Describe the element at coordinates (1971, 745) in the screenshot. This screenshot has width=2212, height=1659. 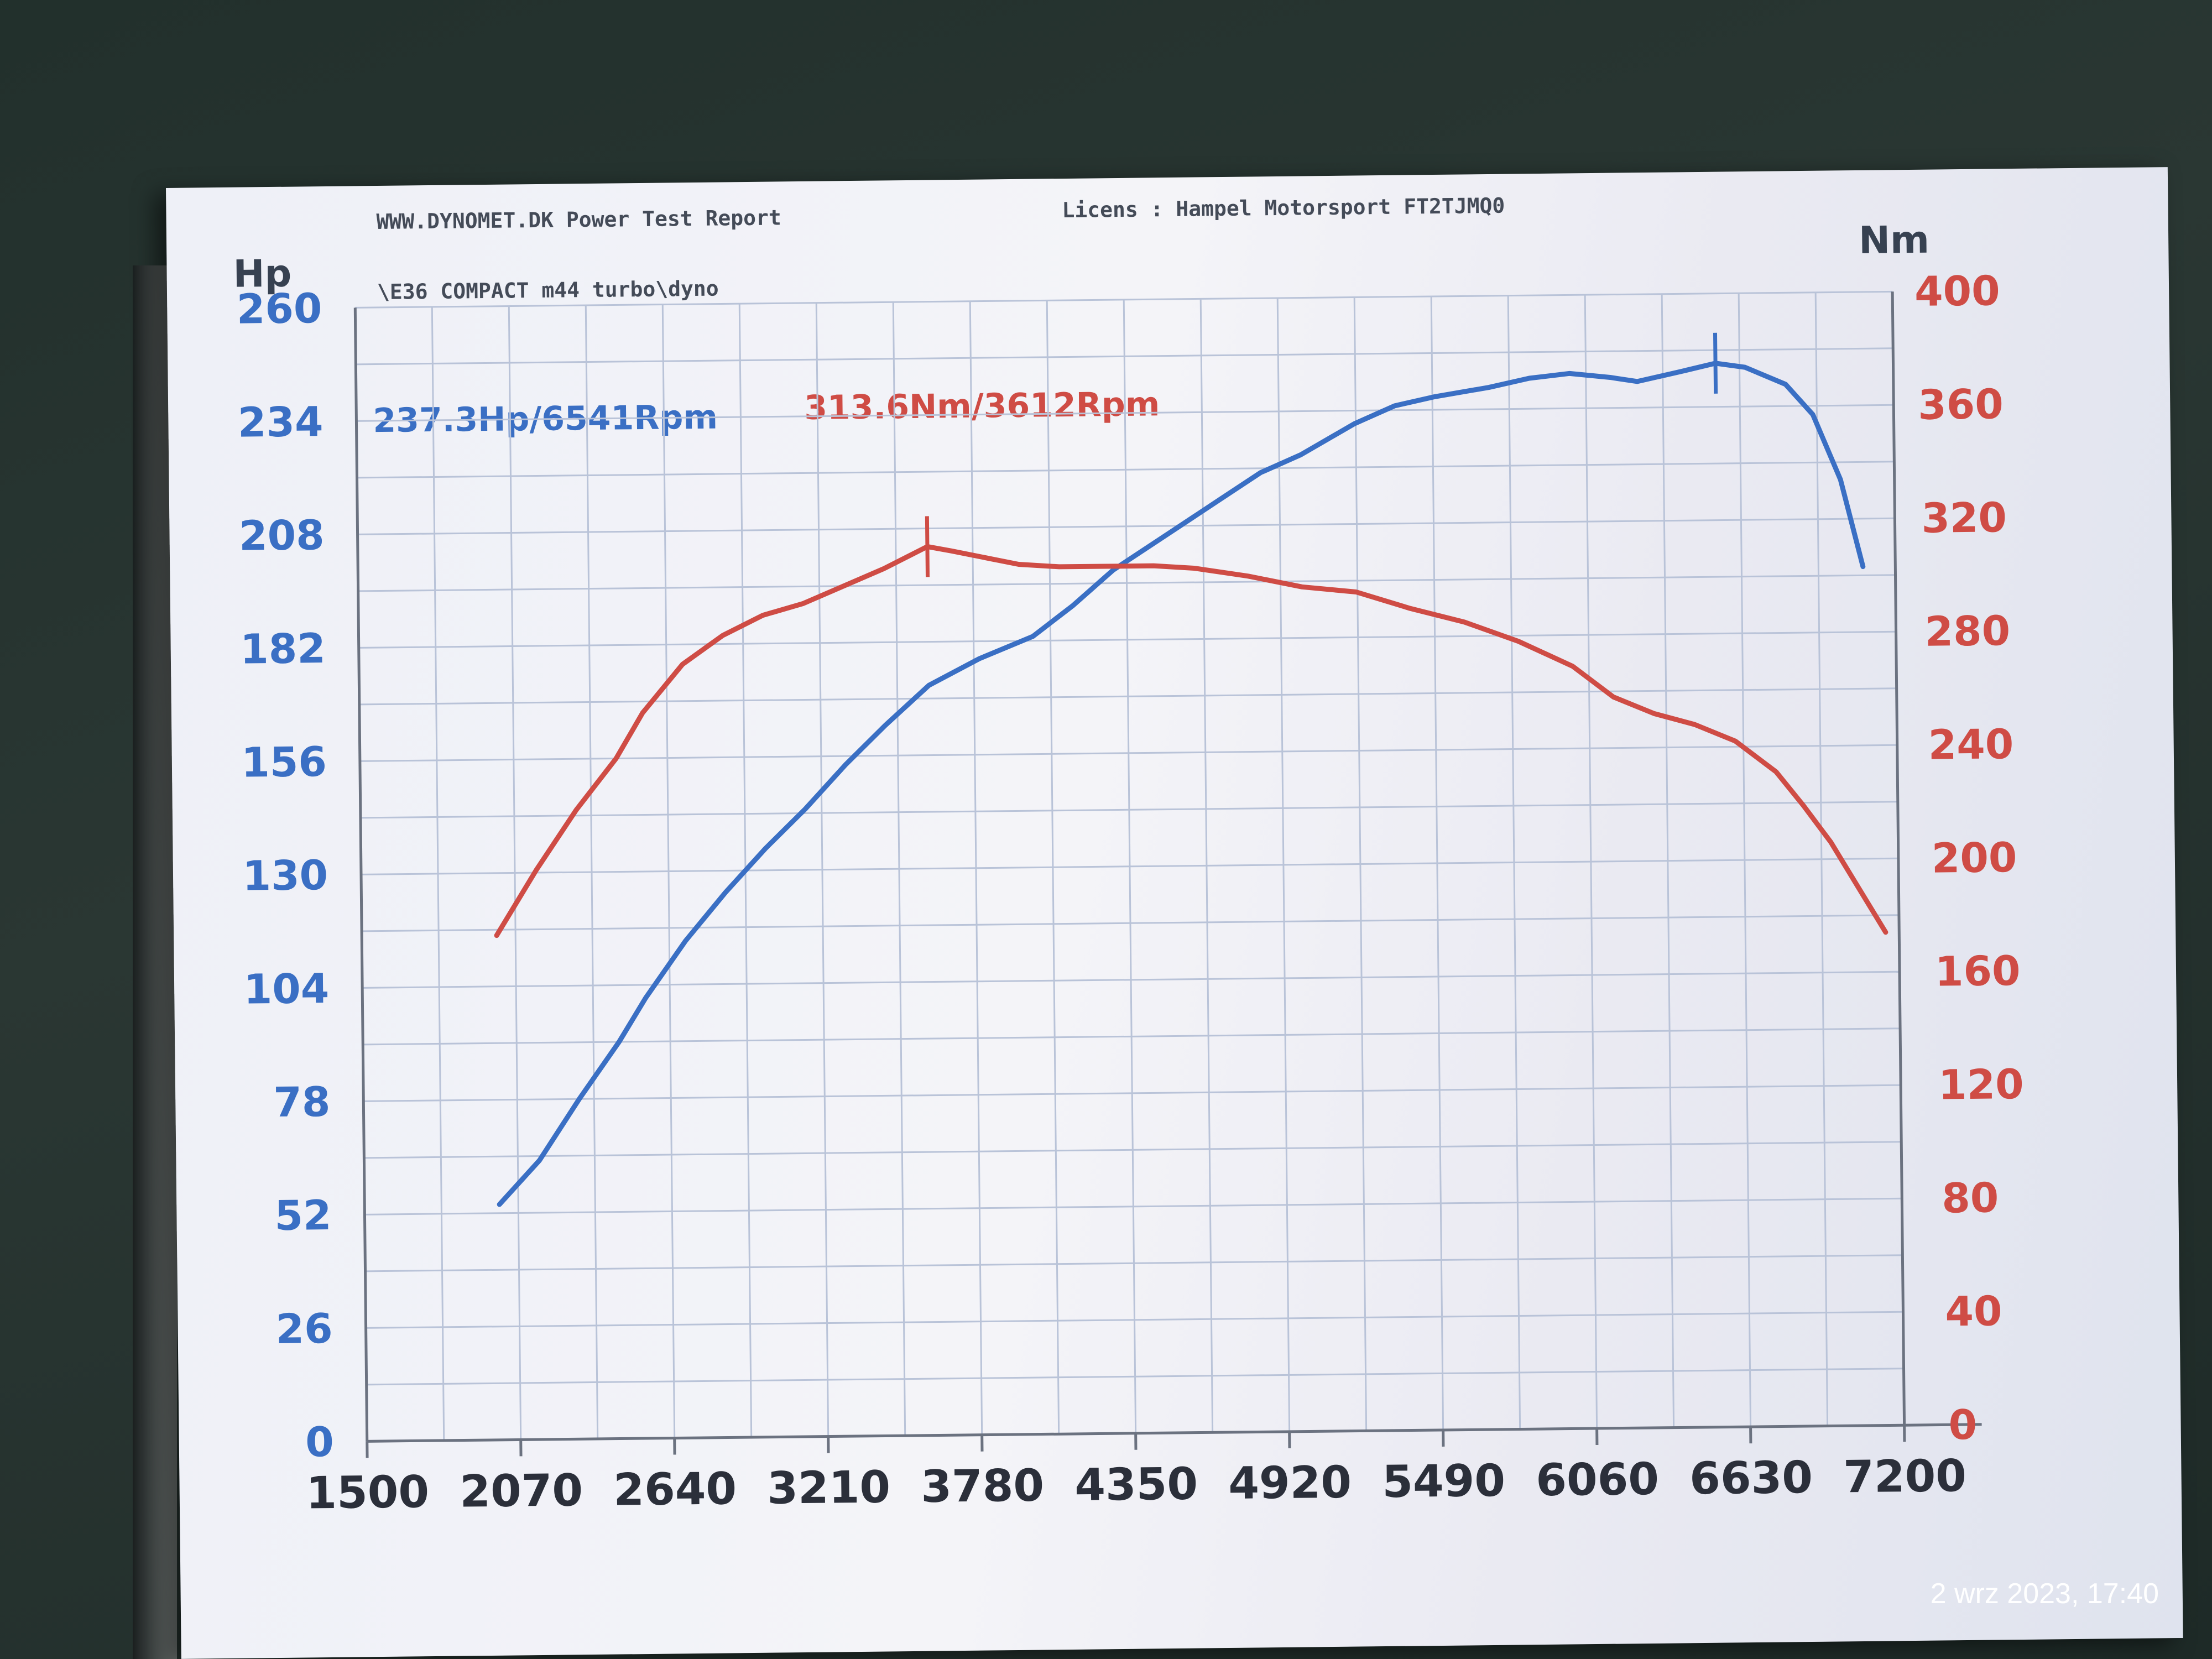
I see `y-right-tick-label: 240` at that location.